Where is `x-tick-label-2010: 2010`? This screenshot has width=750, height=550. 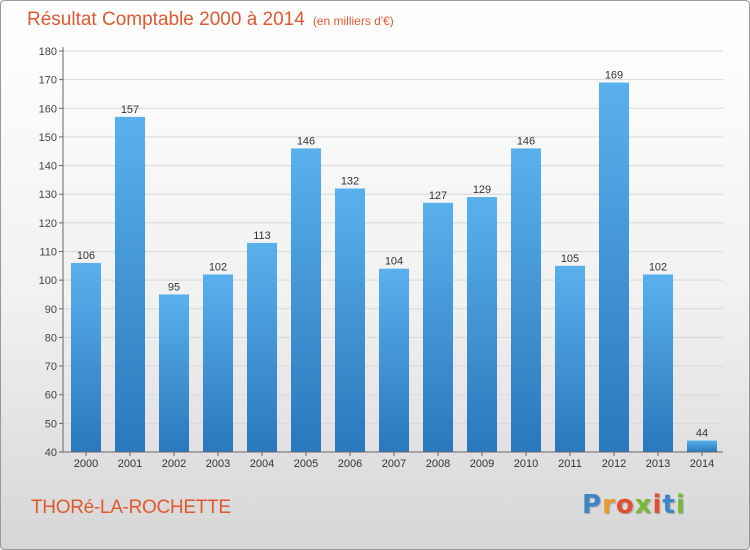 x-tick-label-2010: 2010 is located at coordinates (526, 464).